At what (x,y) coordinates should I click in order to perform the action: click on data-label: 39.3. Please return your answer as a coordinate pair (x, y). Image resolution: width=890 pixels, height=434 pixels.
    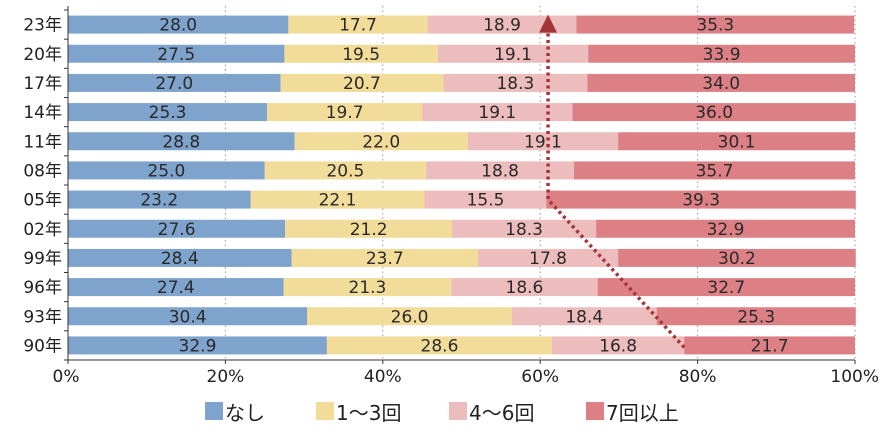
    Looking at the image, I should click on (701, 201).